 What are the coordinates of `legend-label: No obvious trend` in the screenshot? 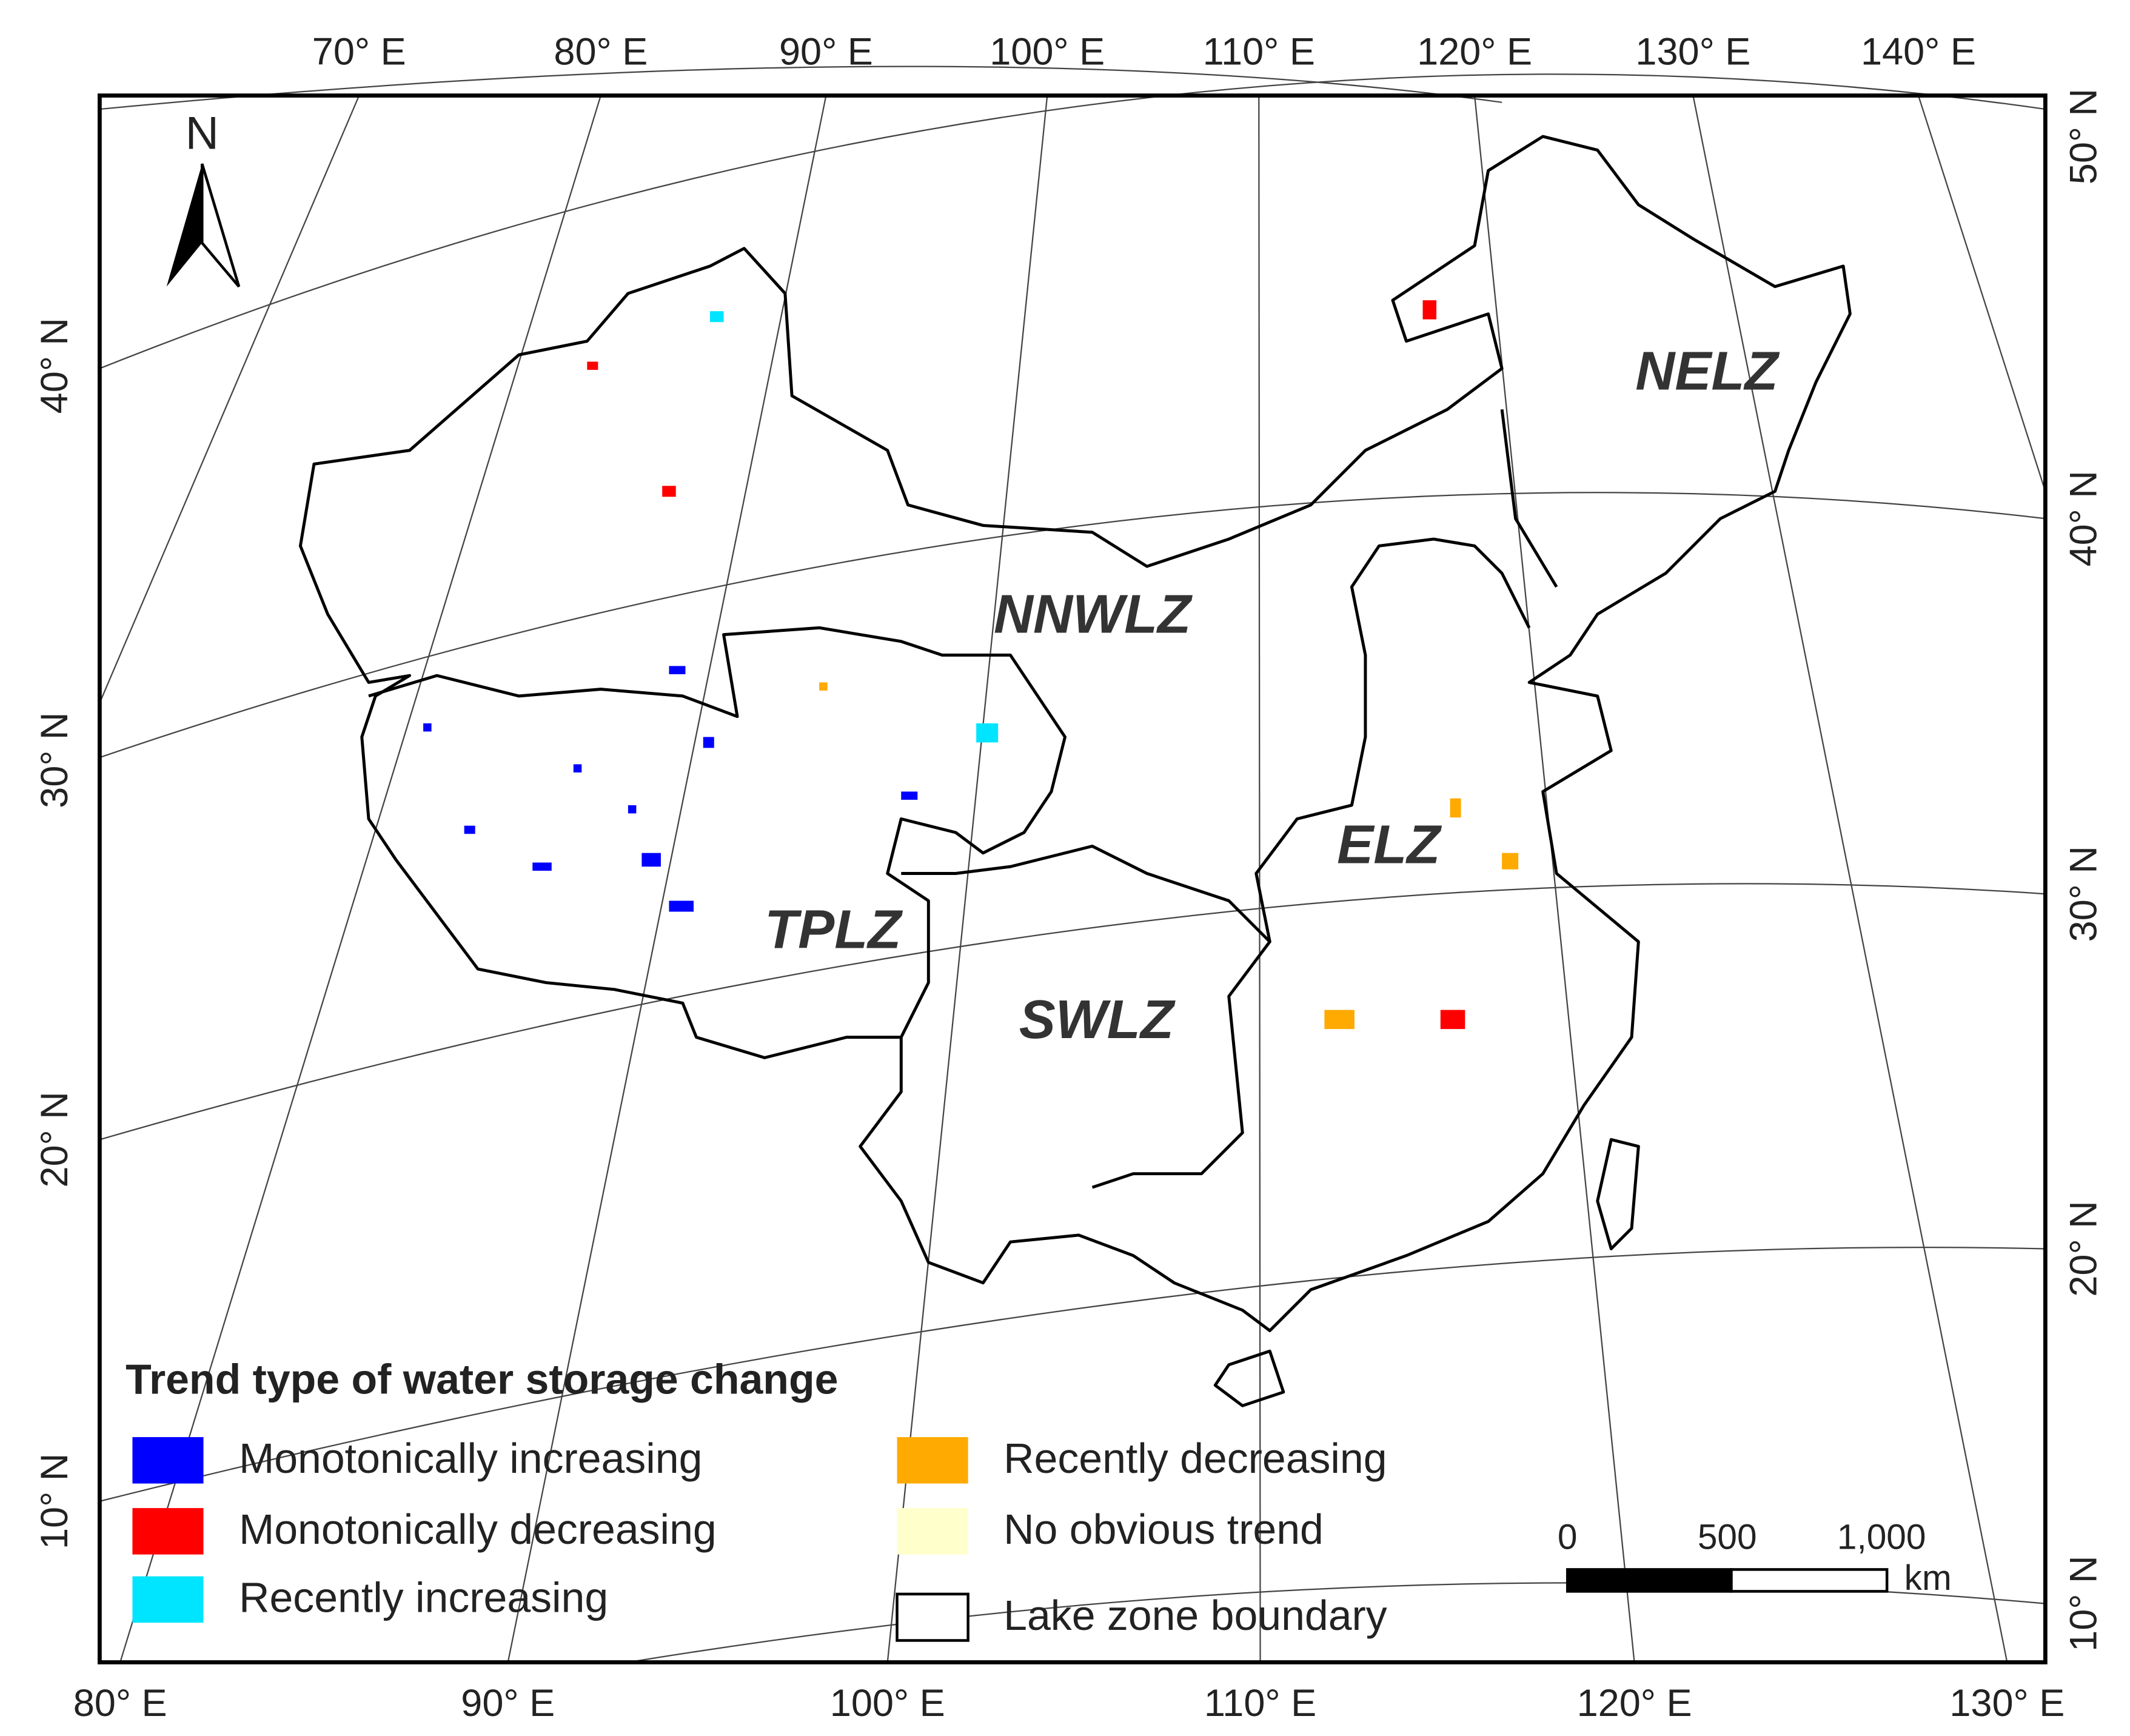 It's located at (1163, 1529).